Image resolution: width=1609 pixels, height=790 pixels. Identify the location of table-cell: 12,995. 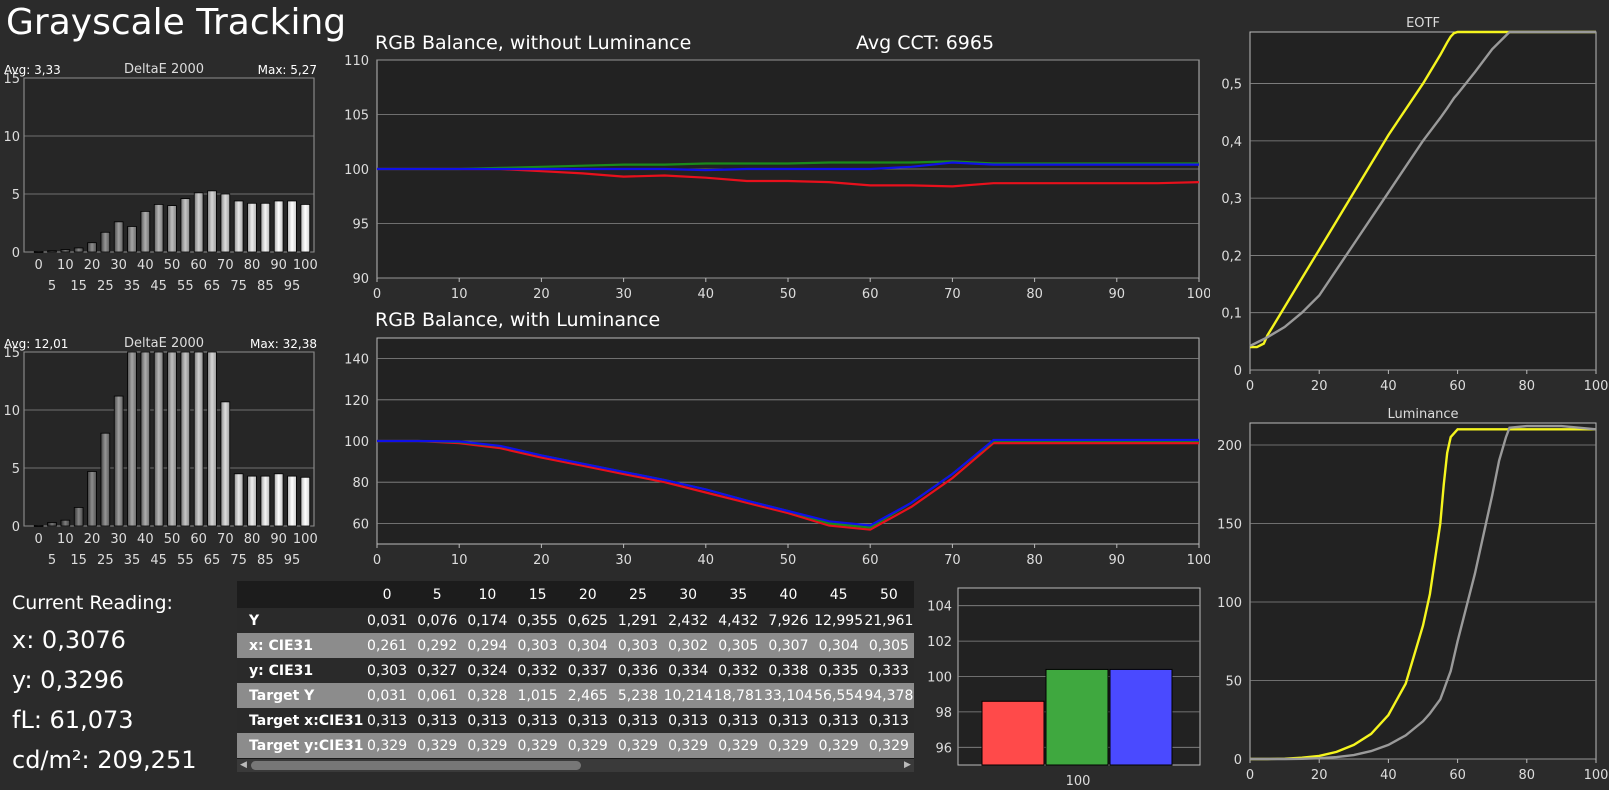
(838, 620).